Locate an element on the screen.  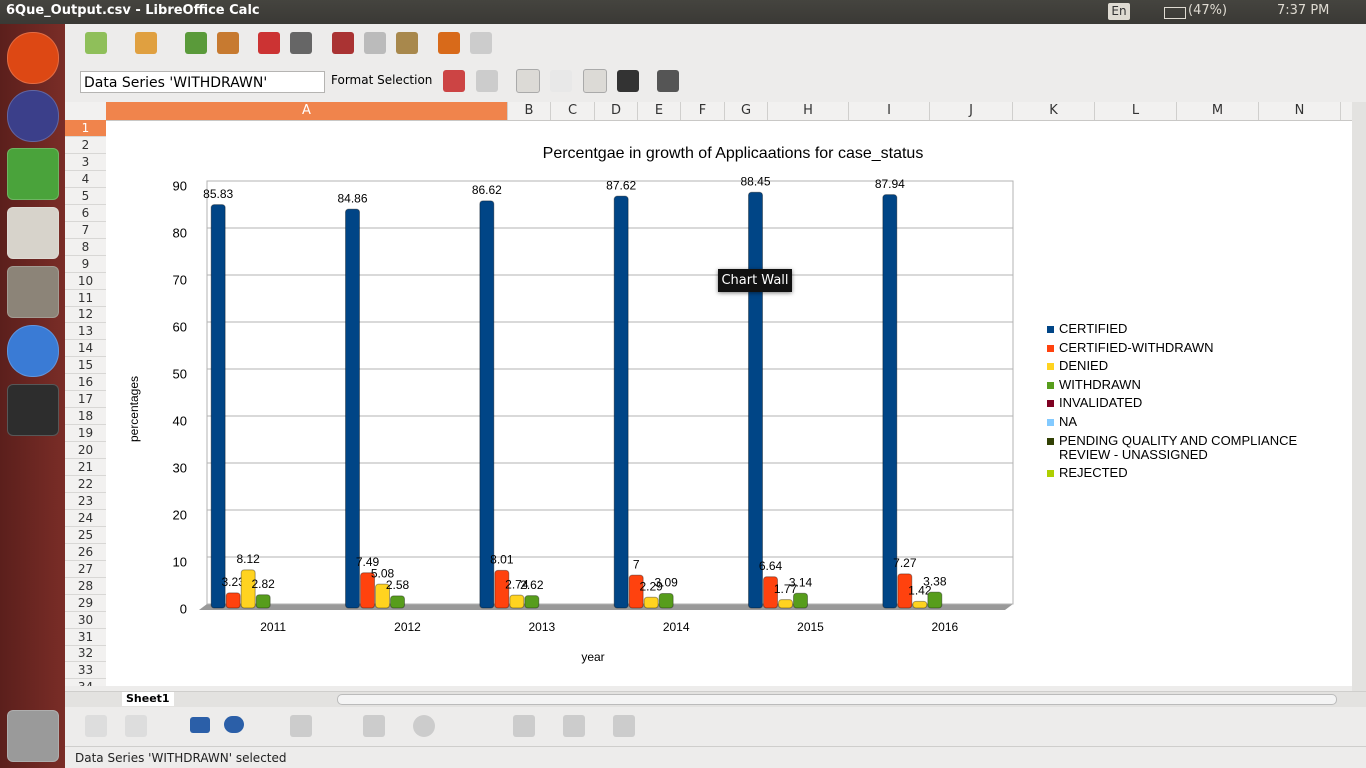
column-header: M is located at coordinates (1218, 111).